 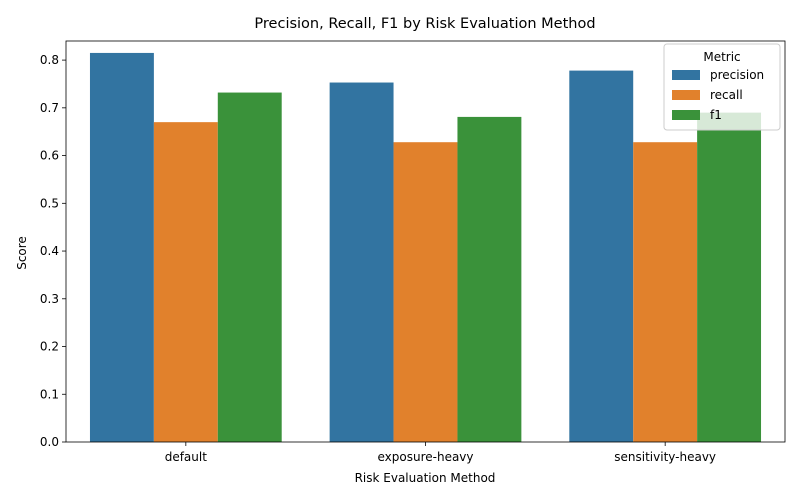 I want to click on bar-f1-sensitivity-heavy, so click(x=729, y=277).